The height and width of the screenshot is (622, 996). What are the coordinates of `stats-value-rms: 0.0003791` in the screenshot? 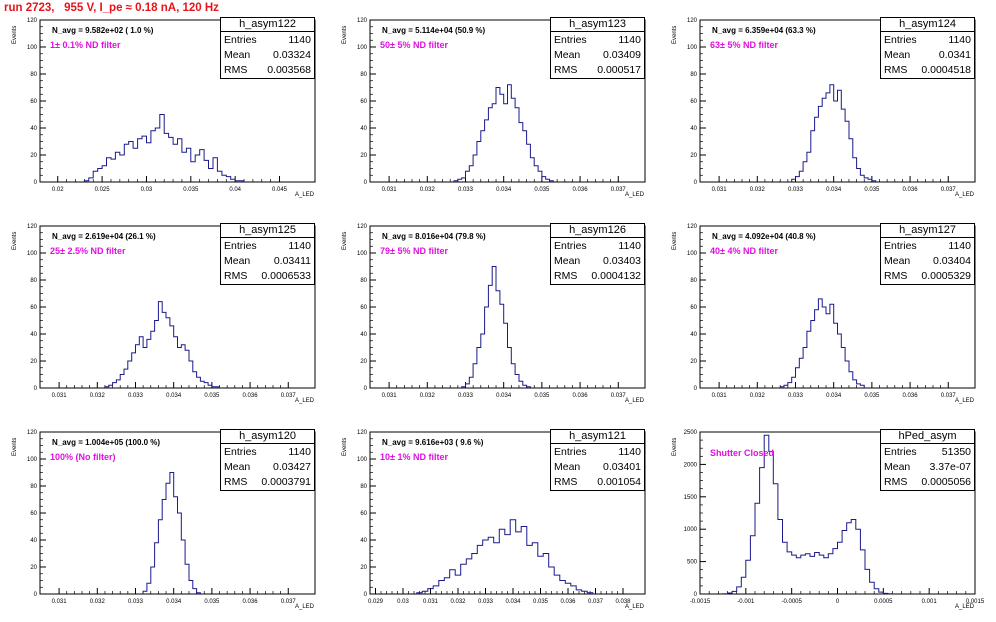 It's located at (286, 482).